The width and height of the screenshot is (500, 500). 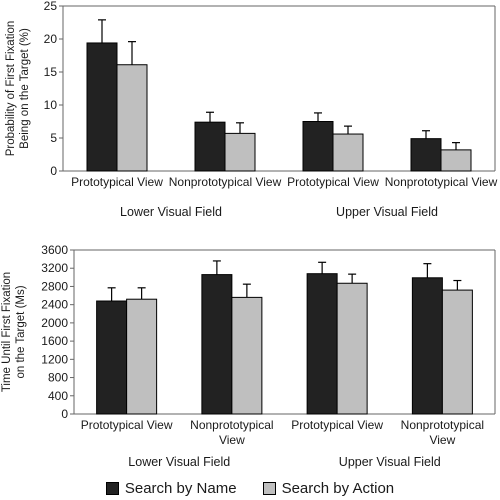 I want to click on y-tick-label: 2000, so click(x=54, y=323).